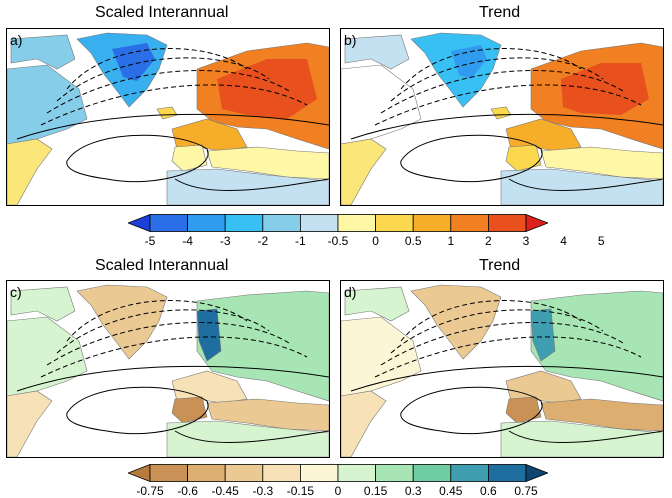 This screenshot has width=672, height=498. What do you see at coordinates (500, 12) in the screenshot?
I see `panel-b-title: Trend` at bounding box center [500, 12].